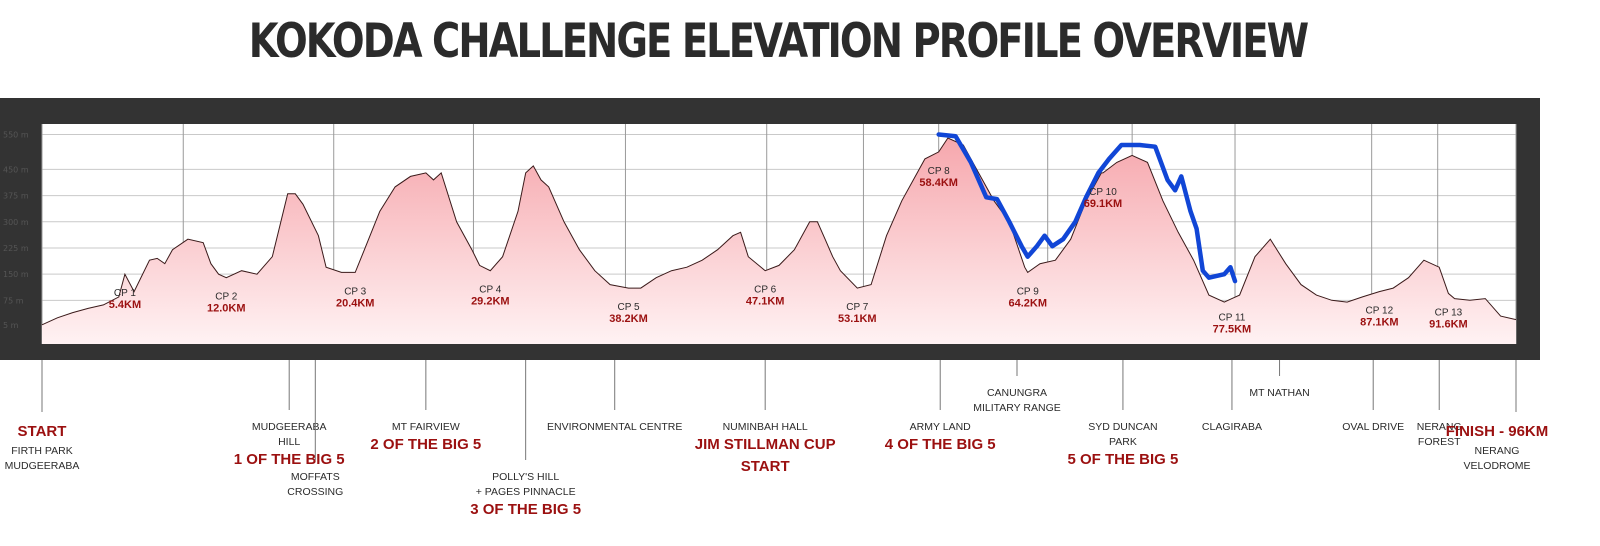 The width and height of the screenshot is (1600, 546). I want to click on checkpoint-label: CP 6, so click(765, 290).